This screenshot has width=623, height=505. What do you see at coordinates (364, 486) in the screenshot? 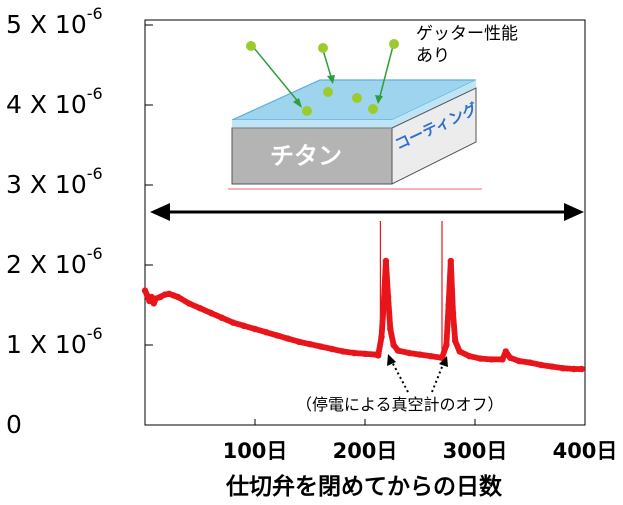
I see `x-axis-label: 仕切弁を閉めてからの日数` at bounding box center [364, 486].